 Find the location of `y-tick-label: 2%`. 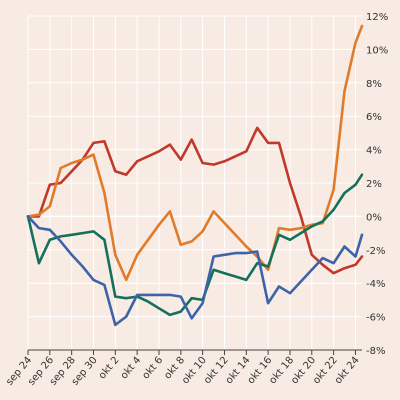

y-tick-label: 2% is located at coordinates (374, 184).